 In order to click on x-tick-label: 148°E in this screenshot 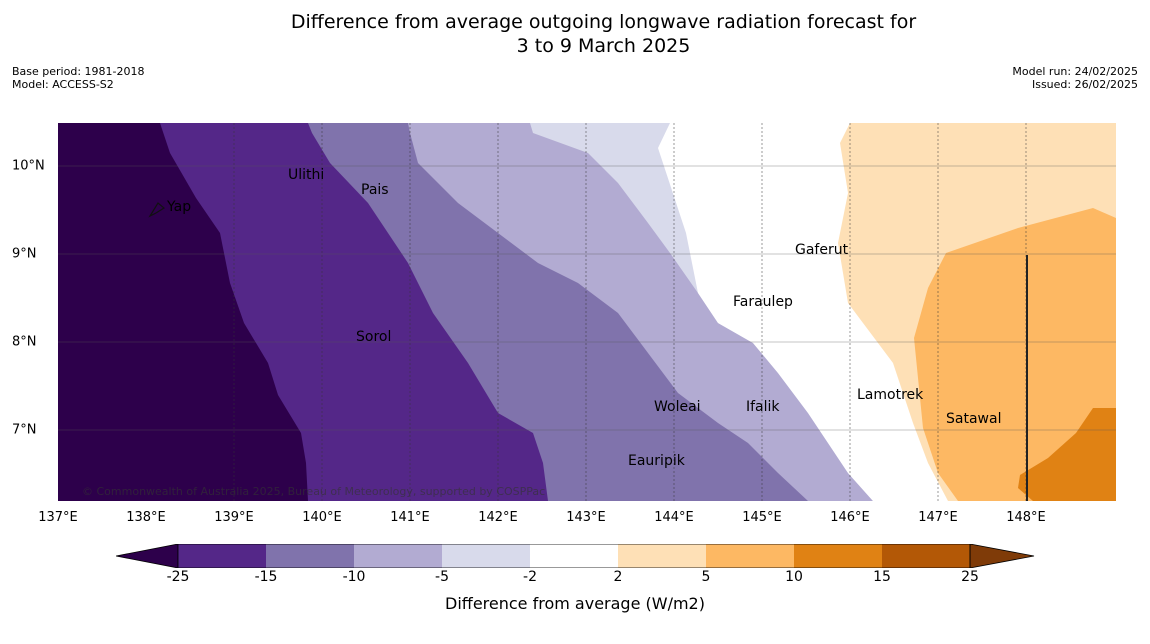, I will do `click(1026, 517)`.